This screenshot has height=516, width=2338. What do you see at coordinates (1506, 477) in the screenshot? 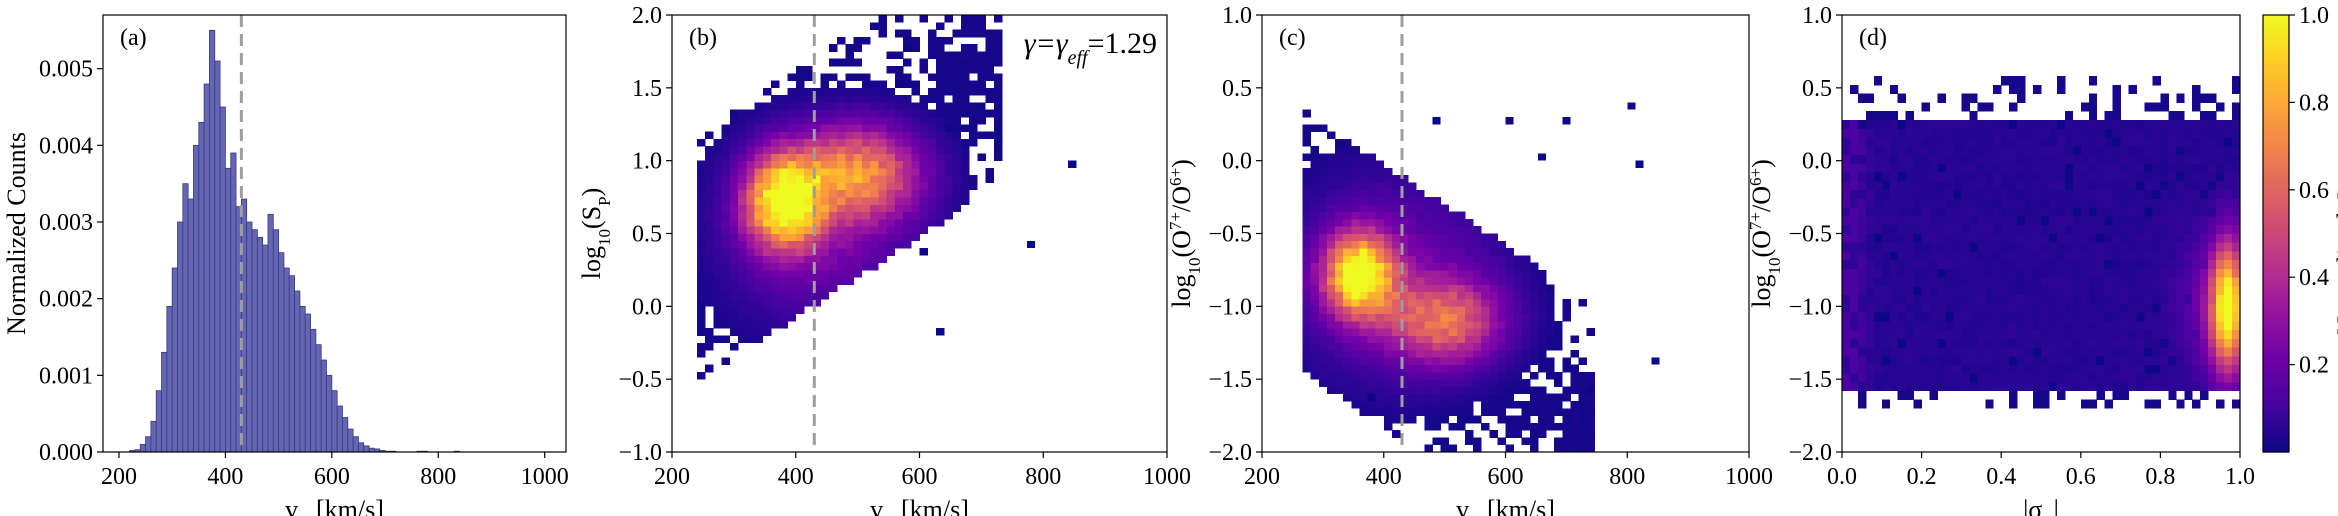
I see `x-tick-label: 600` at bounding box center [1506, 477].